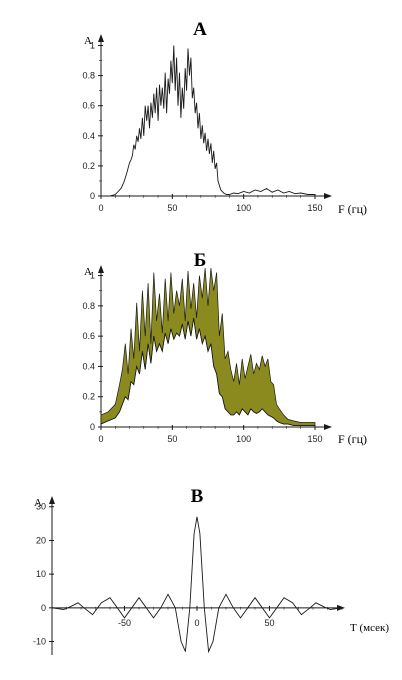 Image resolution: width=402 pixels, height=680 pixels. Describe the element at coordinates (88, 272) in the screenshot. I see `panel-b-ylabel: А` at that location.